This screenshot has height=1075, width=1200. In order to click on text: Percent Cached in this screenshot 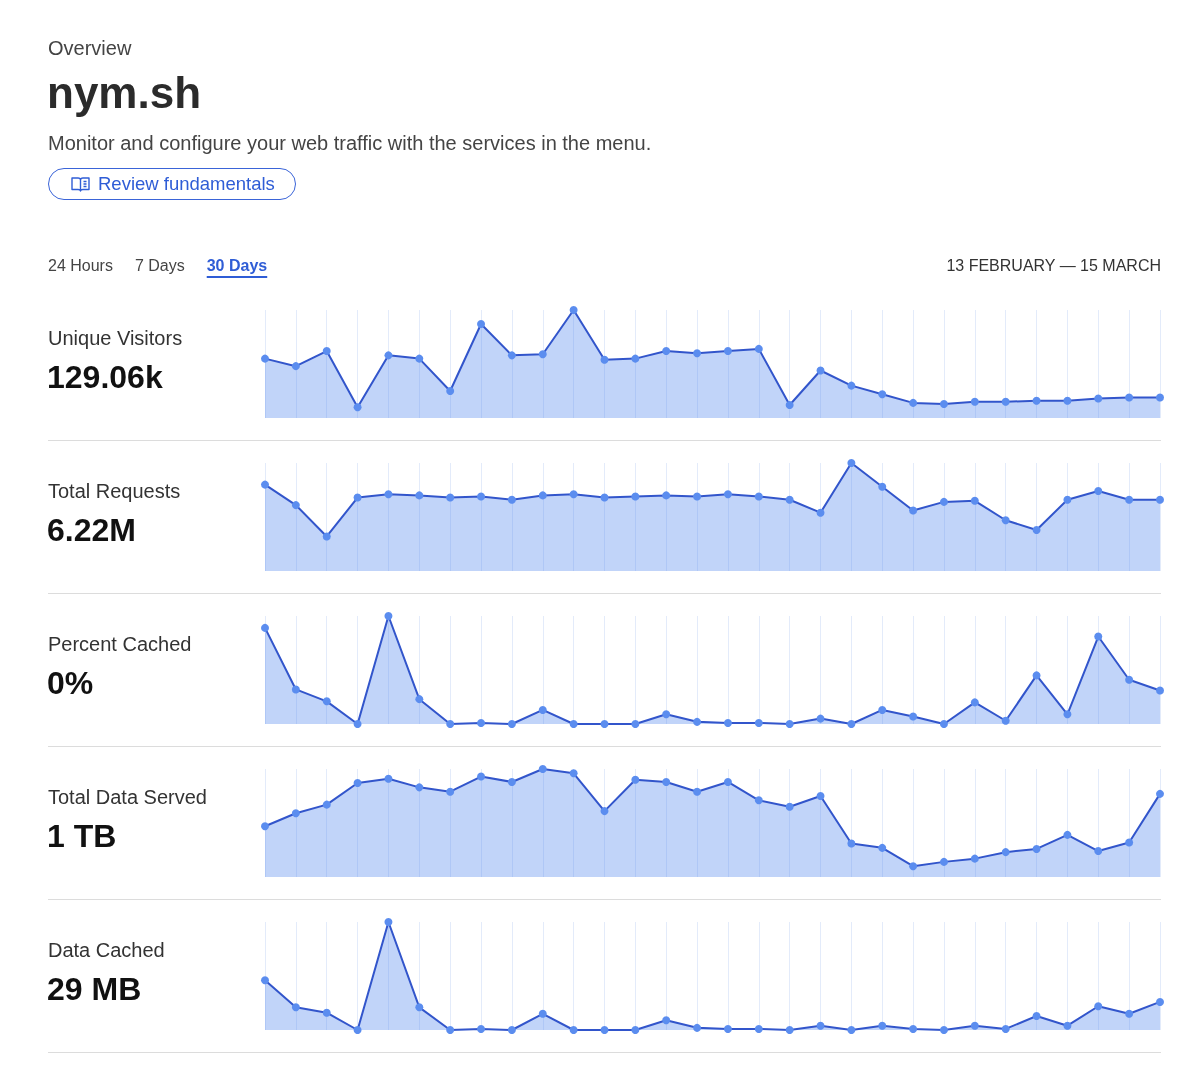, I will do `click(120, 644)`.